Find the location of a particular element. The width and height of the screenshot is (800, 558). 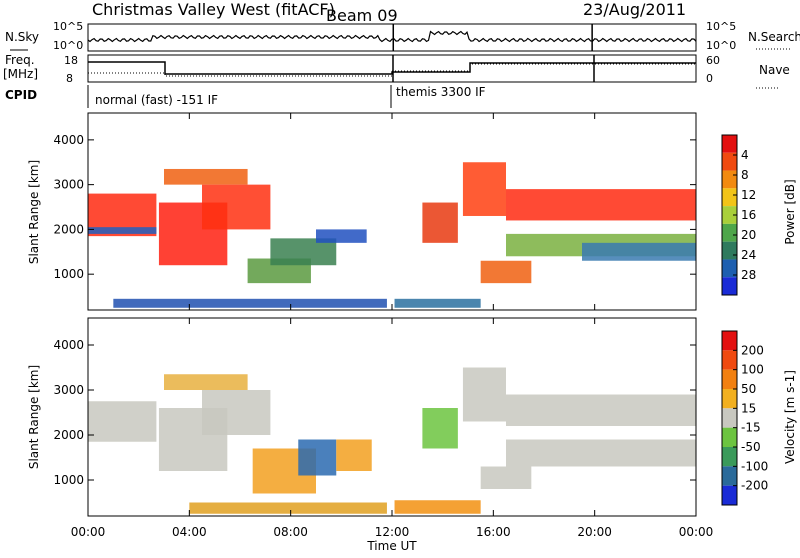

colorbar-tick-label: 16 is located at coordinates (748, 215).